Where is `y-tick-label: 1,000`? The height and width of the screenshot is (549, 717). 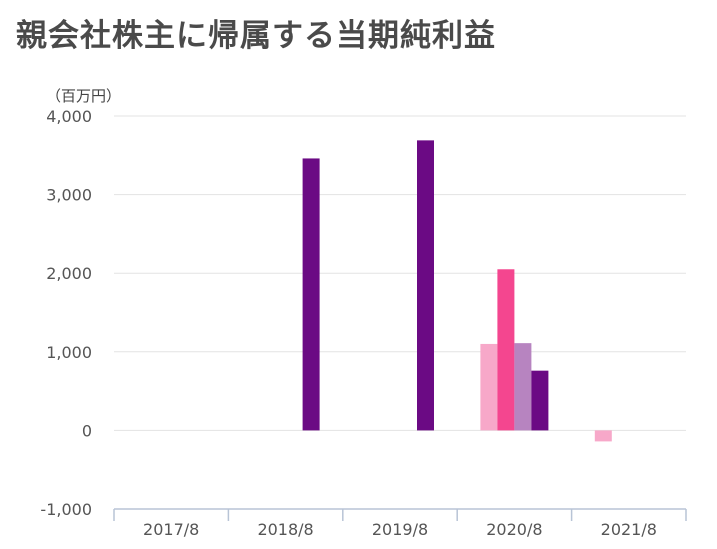 y-tick-label: 1,000 is located at coordinates (69, 352).